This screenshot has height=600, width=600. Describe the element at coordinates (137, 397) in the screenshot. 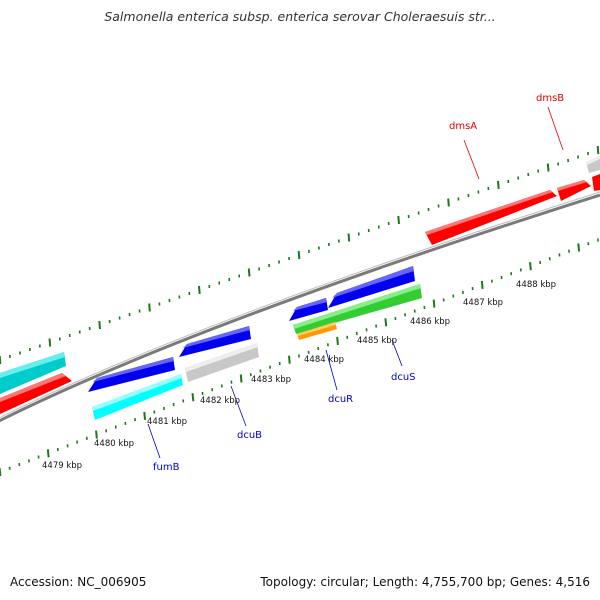

I see `gene-fumB-block` at that location.